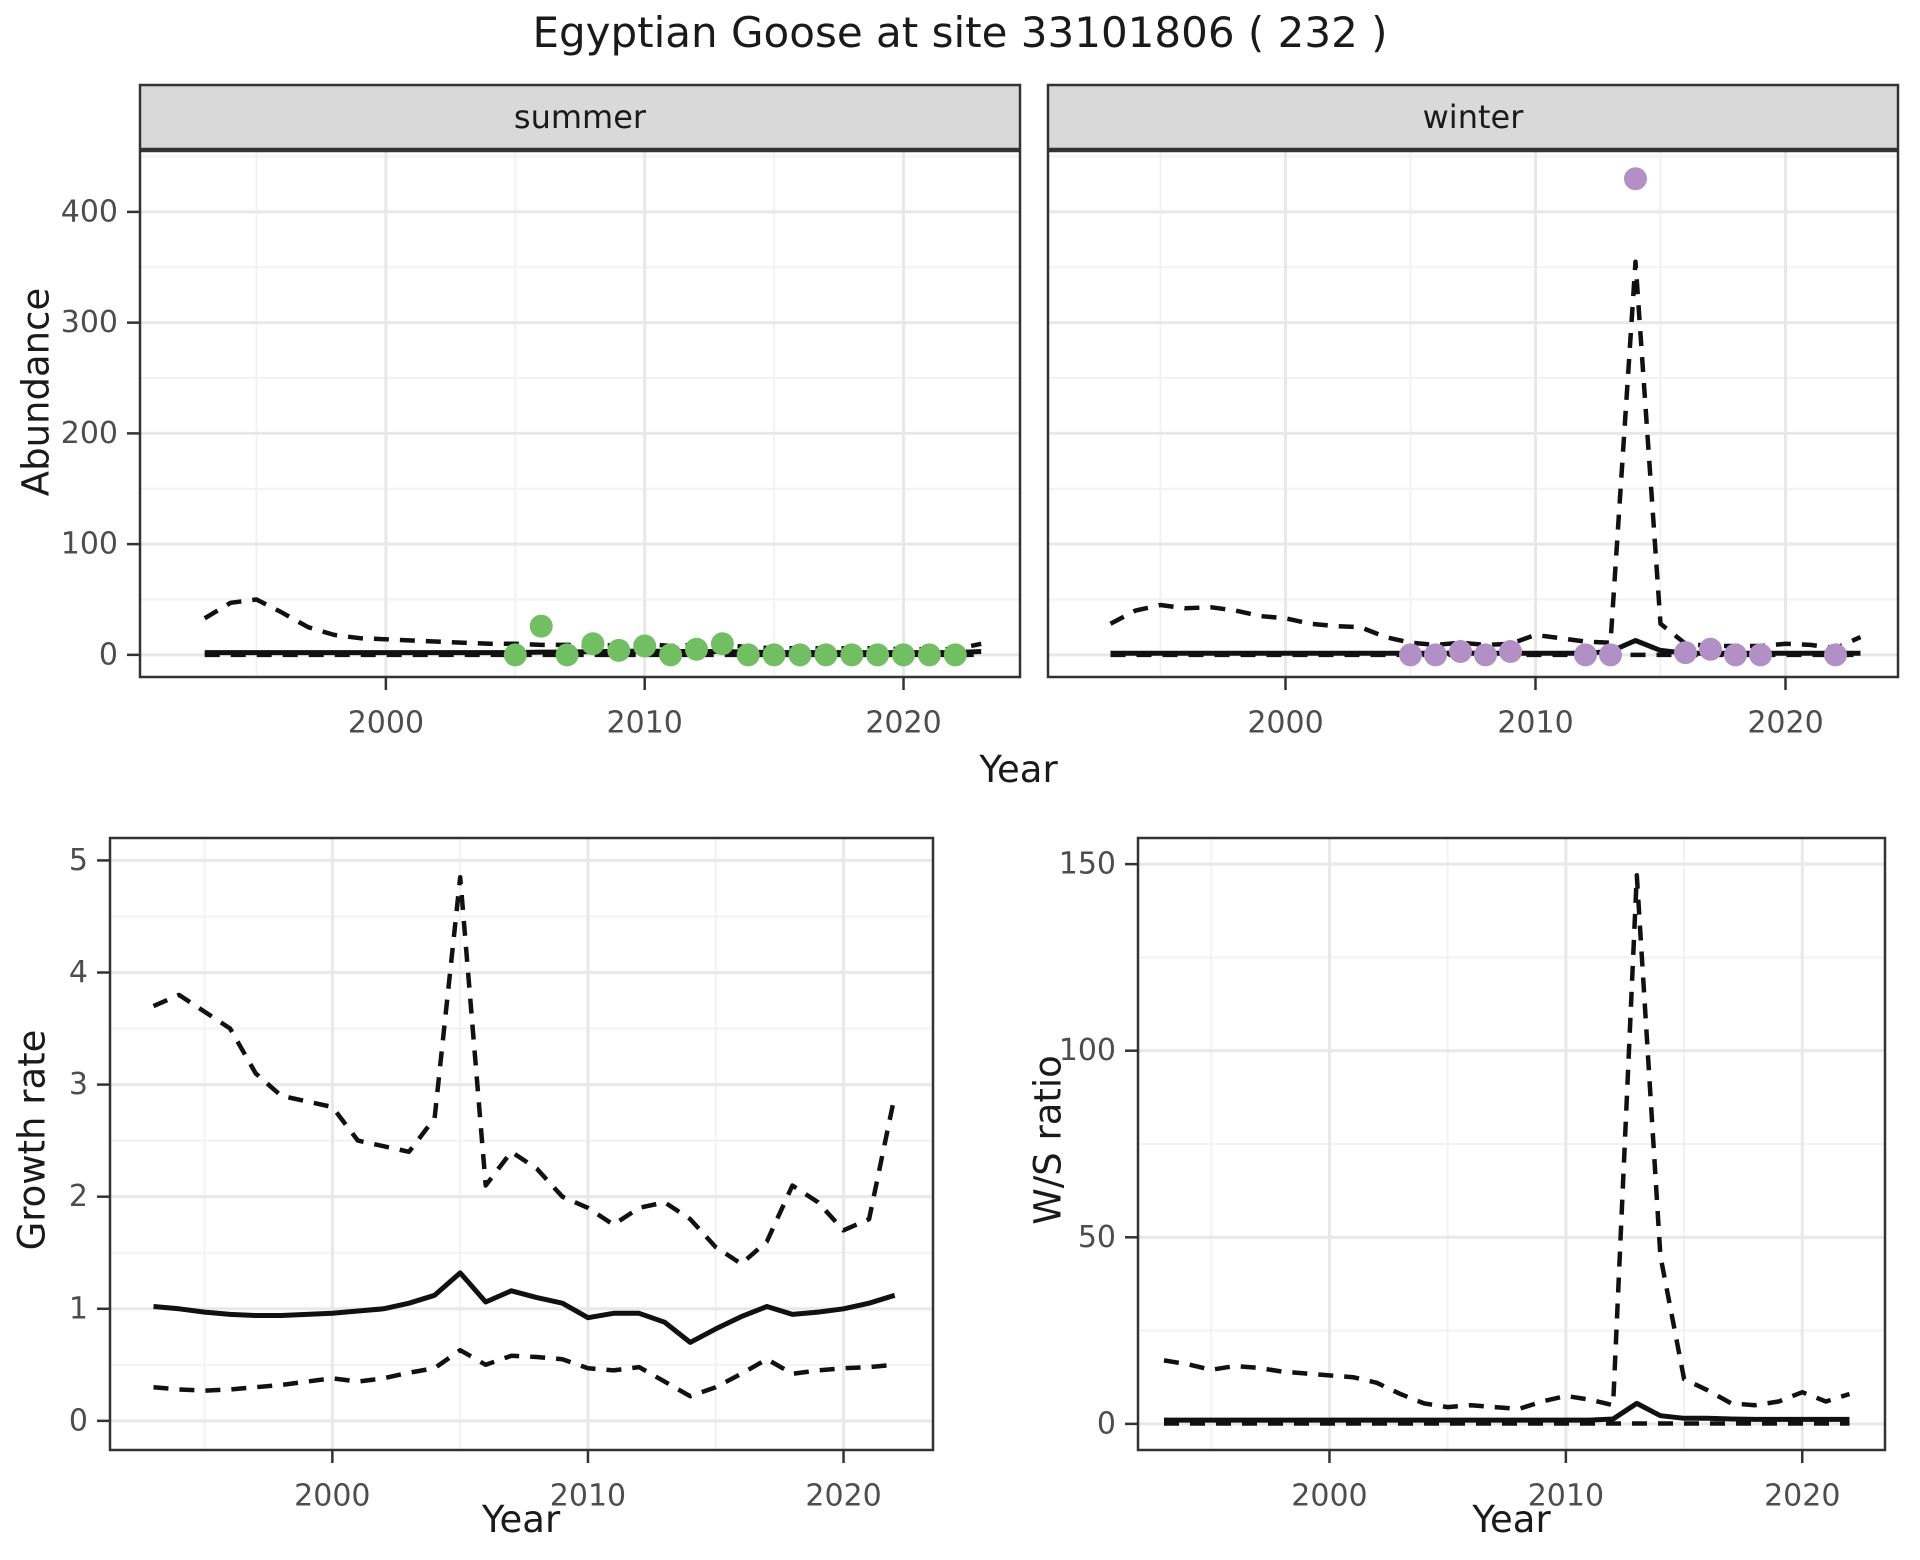 The width and height of the screenshot is (1920, 1560). Describe the element at coordinates (521, 1519) in the screenshot. I see `x-axis-label-bottom-left: Year` at that location.